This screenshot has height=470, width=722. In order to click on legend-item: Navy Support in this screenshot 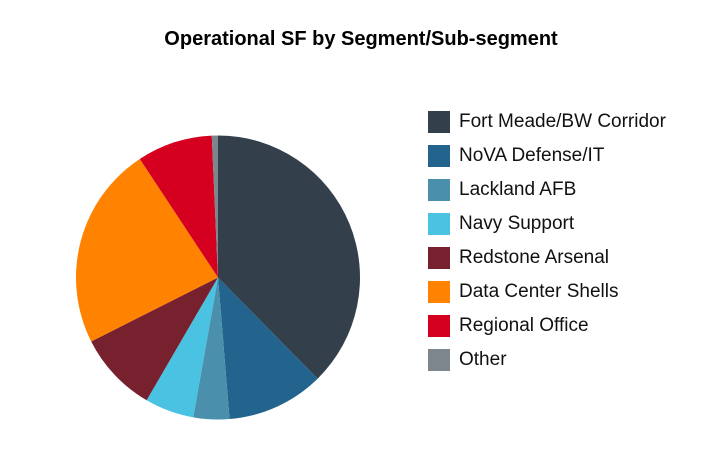, I will do `click(547, 224)`.